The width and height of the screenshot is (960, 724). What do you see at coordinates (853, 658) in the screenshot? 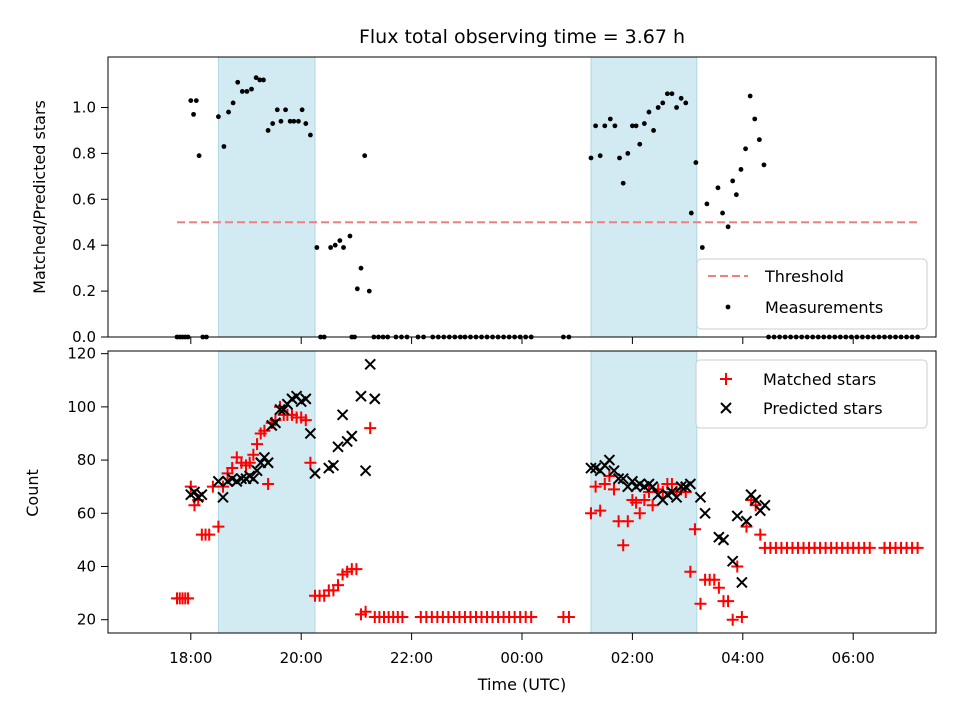
I see `x-tick-label: 06:00` at bounding box center [853, 658].